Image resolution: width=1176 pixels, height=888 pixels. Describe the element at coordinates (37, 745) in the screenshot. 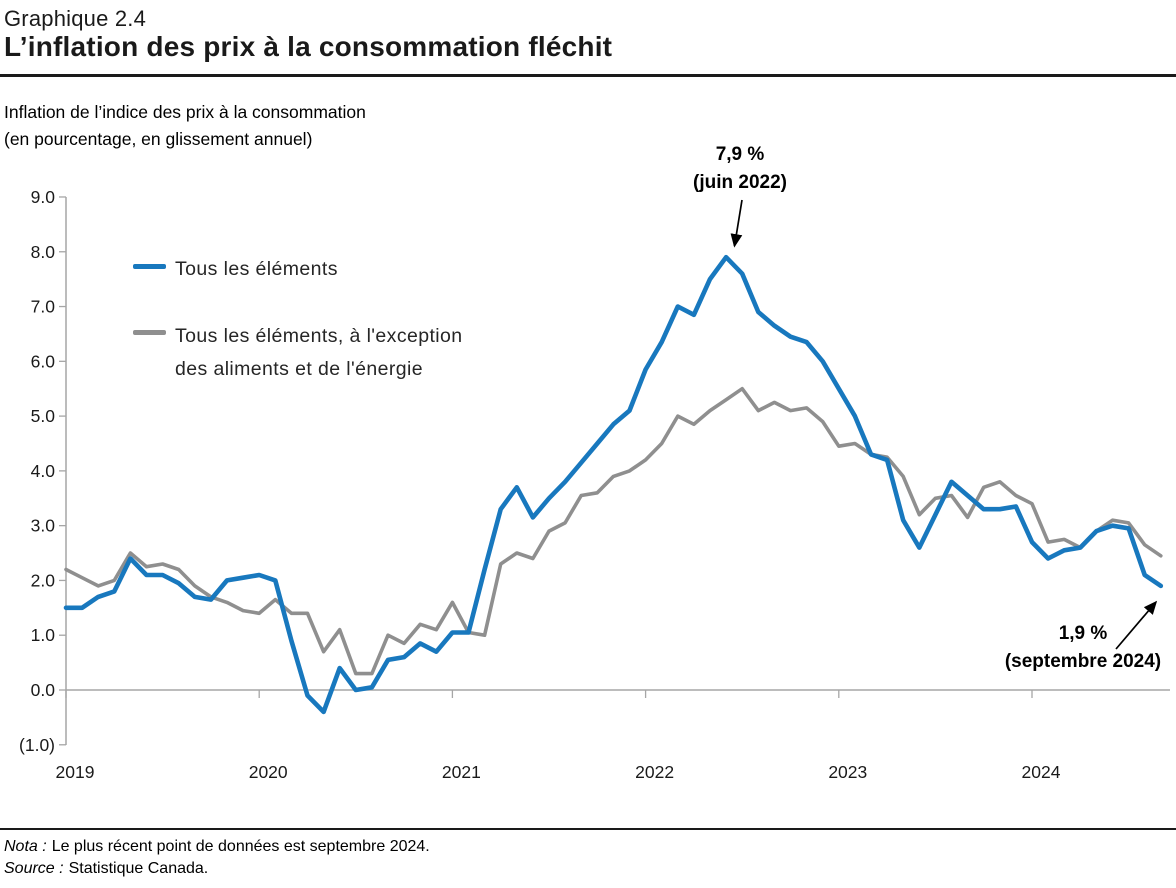

I see `y-axis-tick-label: (1.0)` at that location.